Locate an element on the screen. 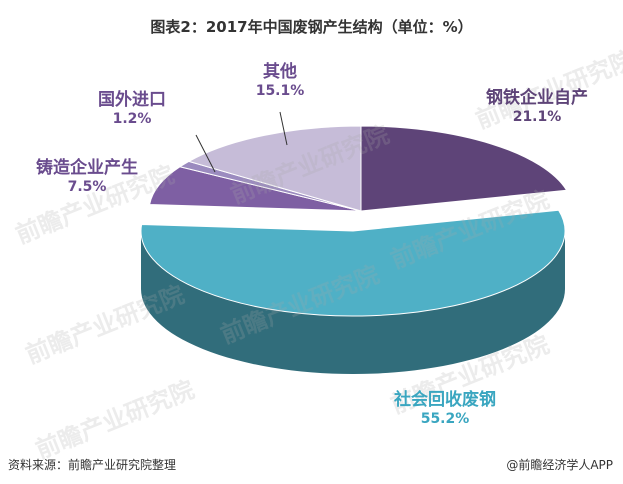 This screenshot has width=623, height=484. slice-value: 1.2% is located at coordinates (132, 119).